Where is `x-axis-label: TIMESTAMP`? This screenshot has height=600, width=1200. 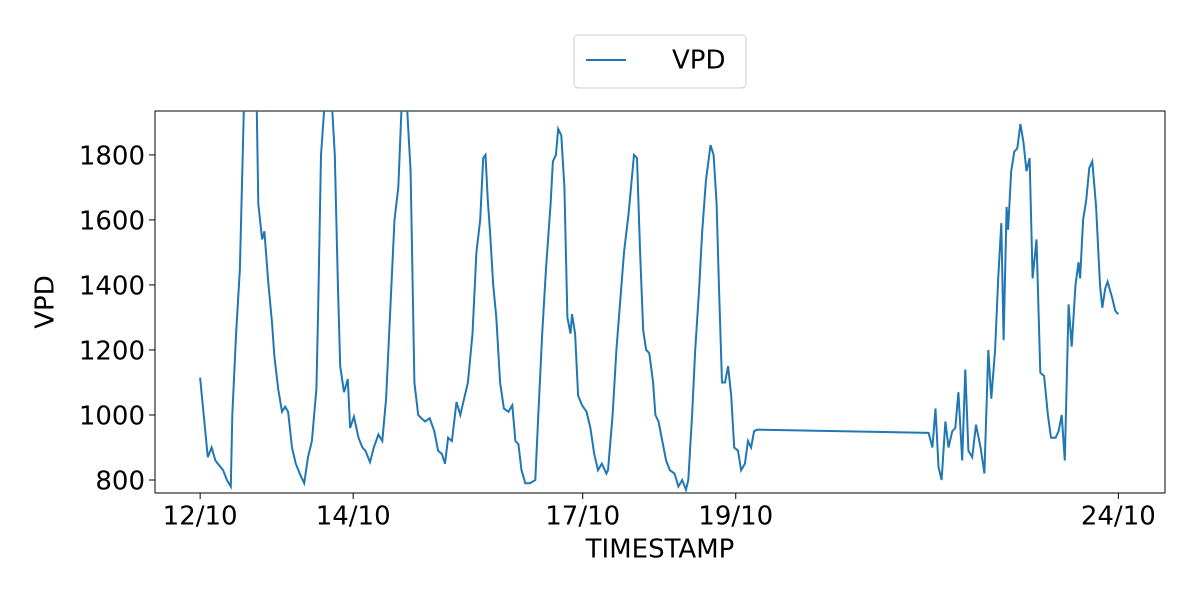 x-axis-label: TIMESTAMP is located at coordinates (660, 550).